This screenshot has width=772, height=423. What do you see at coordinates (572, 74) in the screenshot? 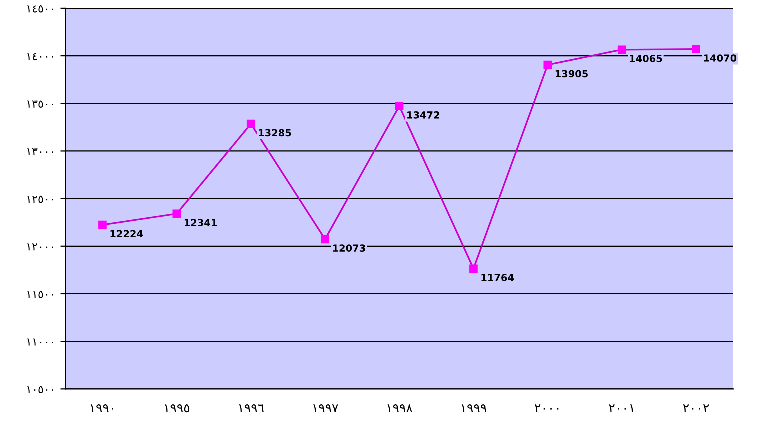
I see `data-label: 13905` at bounding box center [572, 74].